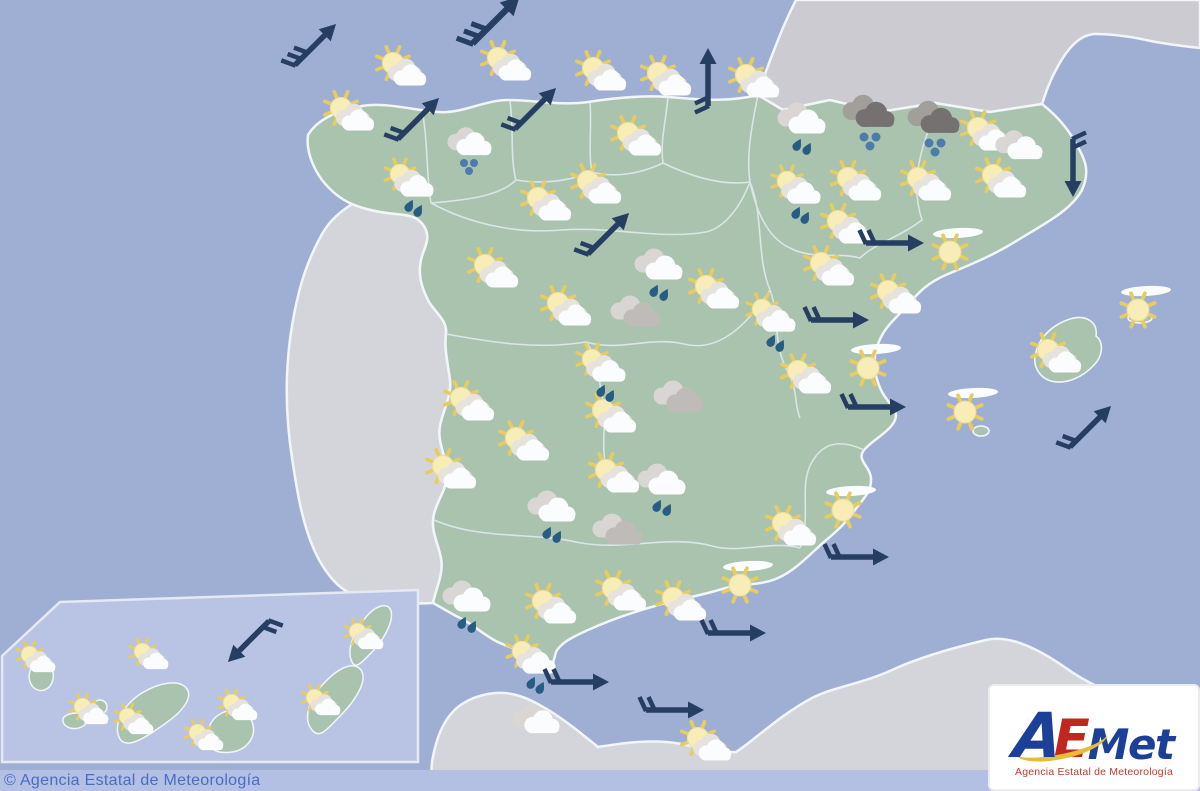 This screenshot has width=1200, height=791. Describe the element at coordinates (978, 57) in the screenshot. I see `region-france` at that location.